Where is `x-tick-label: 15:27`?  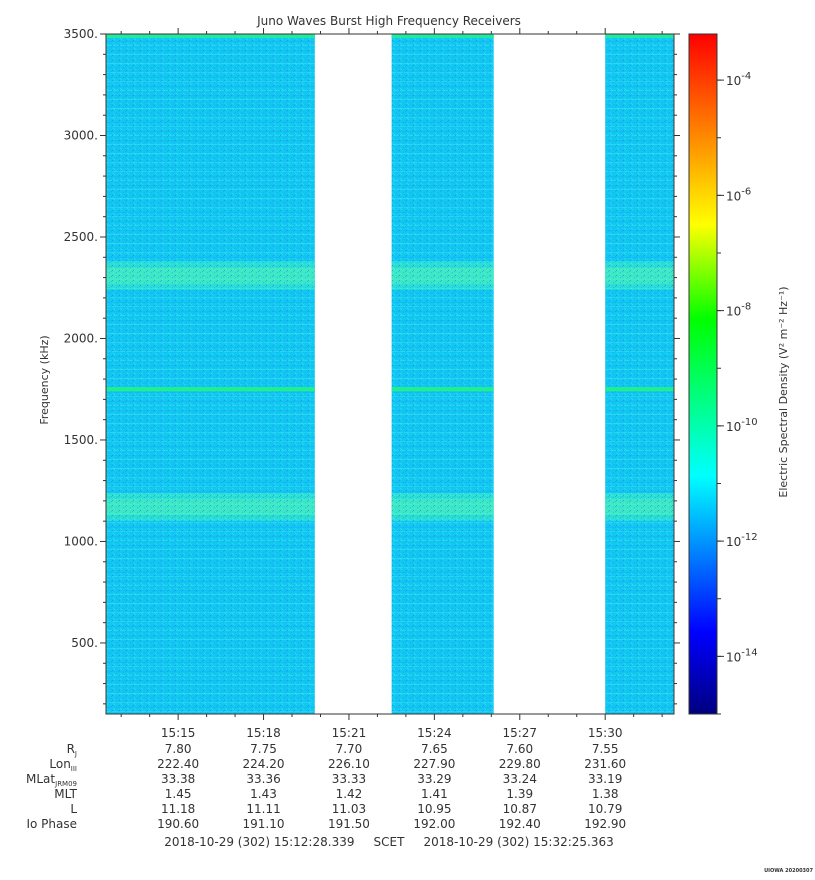
x-tick-label: 15:27 is located at coordinates (519, 733).